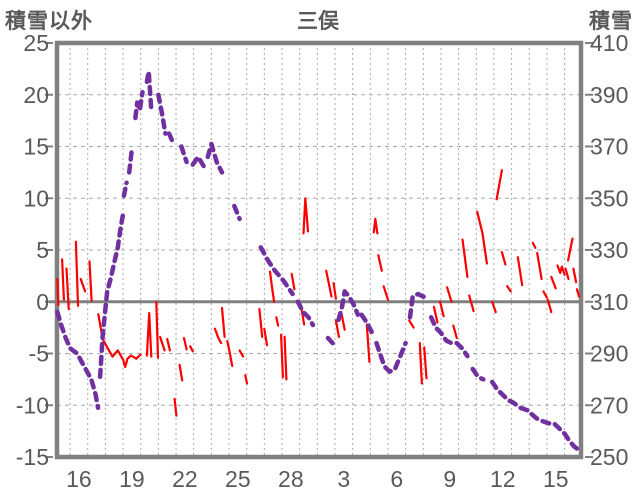 The height and width of the screenshot is (501, 636). Describe the element at coordinates (79, 479) in the screenshot. I see `x-axis-tick-label: 16` at that location.